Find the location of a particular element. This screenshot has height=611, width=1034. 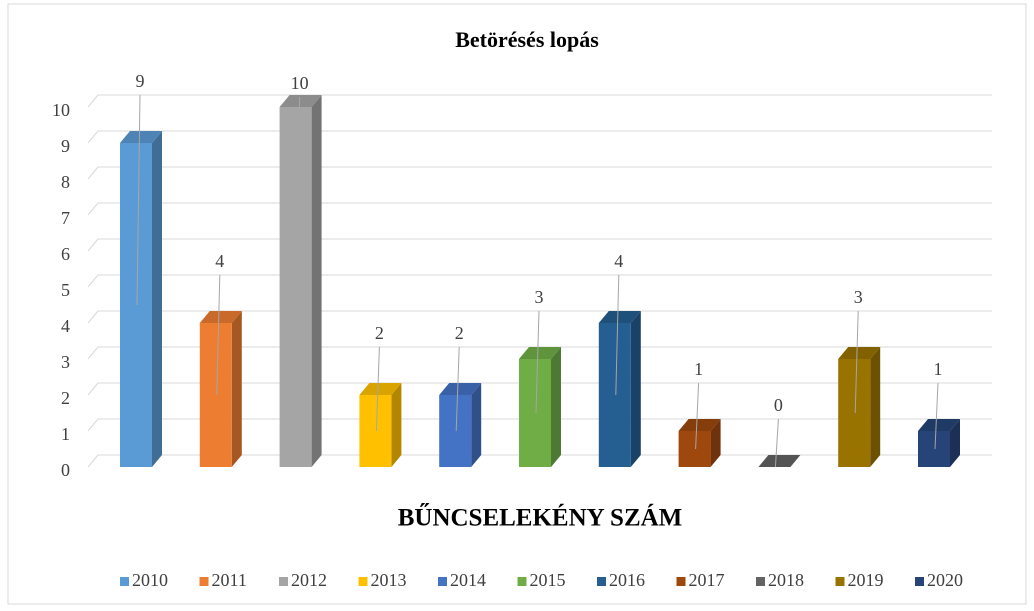

y-tick-label: 1 is located at coordinates (65, 434).